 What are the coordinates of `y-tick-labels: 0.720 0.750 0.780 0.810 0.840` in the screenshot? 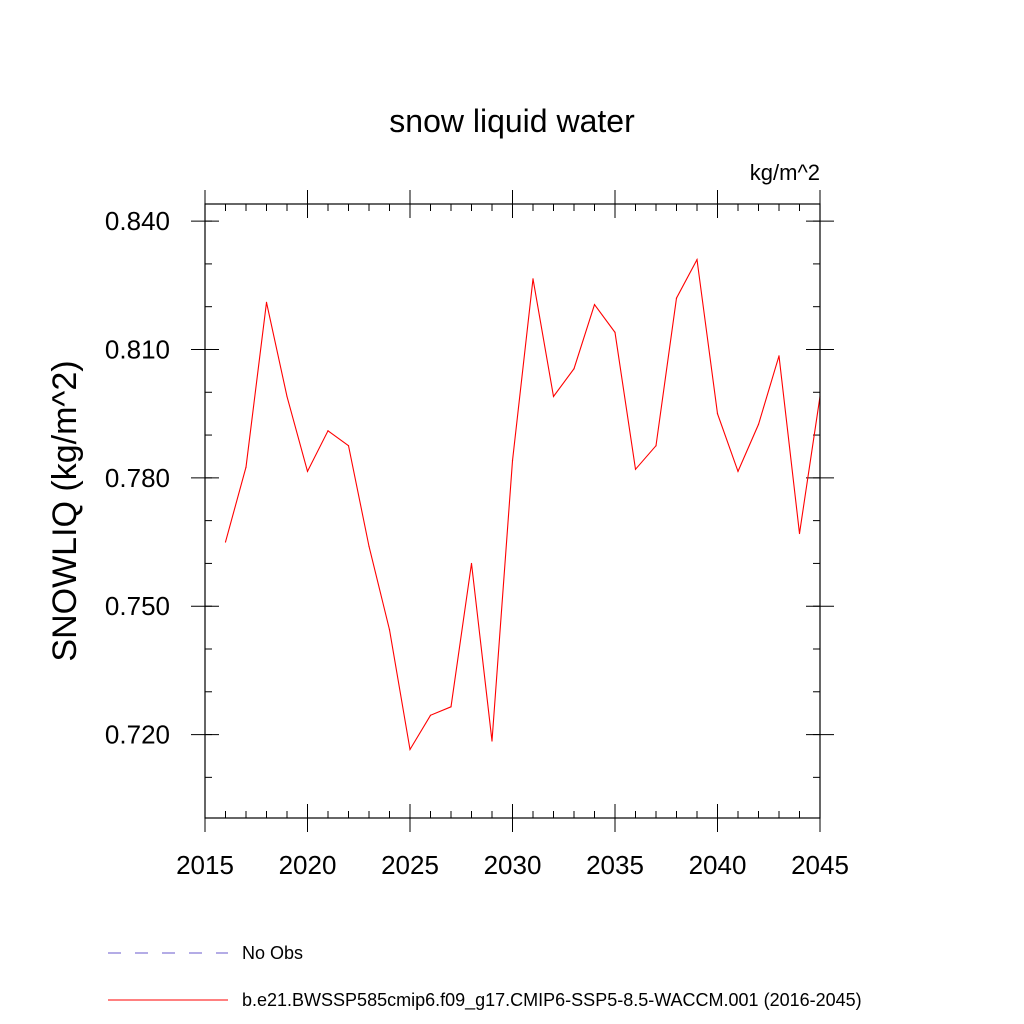 It's located at (137, 477).